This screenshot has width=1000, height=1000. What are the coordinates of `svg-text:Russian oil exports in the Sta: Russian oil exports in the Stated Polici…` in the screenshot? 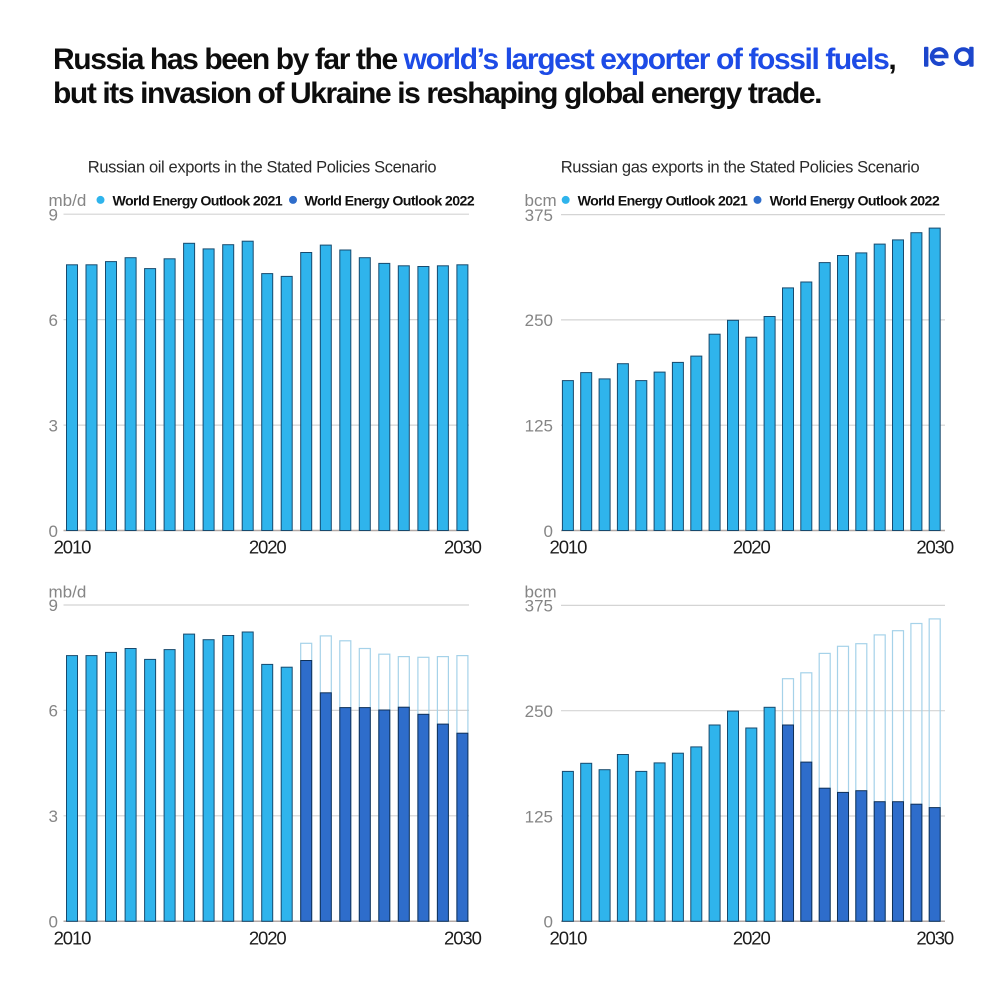 It's located at (262, 168).